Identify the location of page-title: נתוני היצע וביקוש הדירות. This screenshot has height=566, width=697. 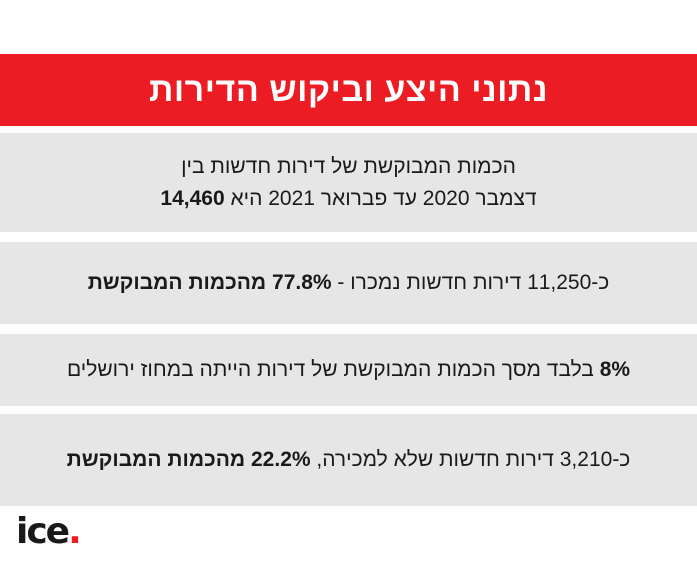
(348, 89).